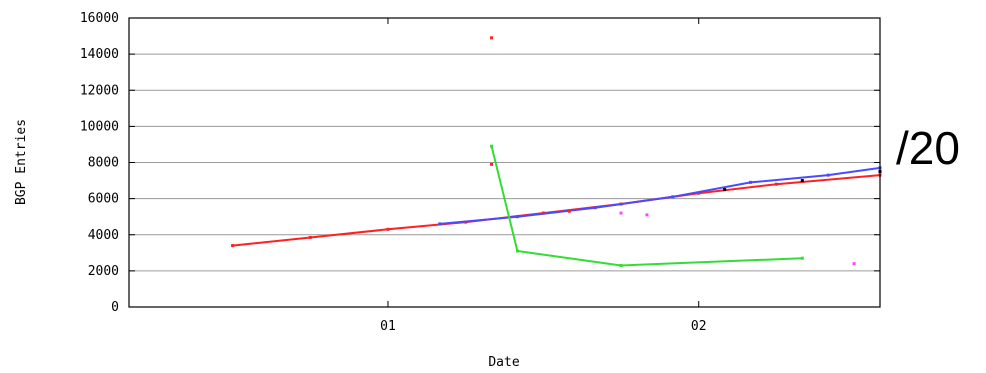 This screenshot has width=986, height=373. What do you see at coordinates (99, 18) in the screenshot?
I see `y-tick-label: 16000` at bounding box center [99, 18].